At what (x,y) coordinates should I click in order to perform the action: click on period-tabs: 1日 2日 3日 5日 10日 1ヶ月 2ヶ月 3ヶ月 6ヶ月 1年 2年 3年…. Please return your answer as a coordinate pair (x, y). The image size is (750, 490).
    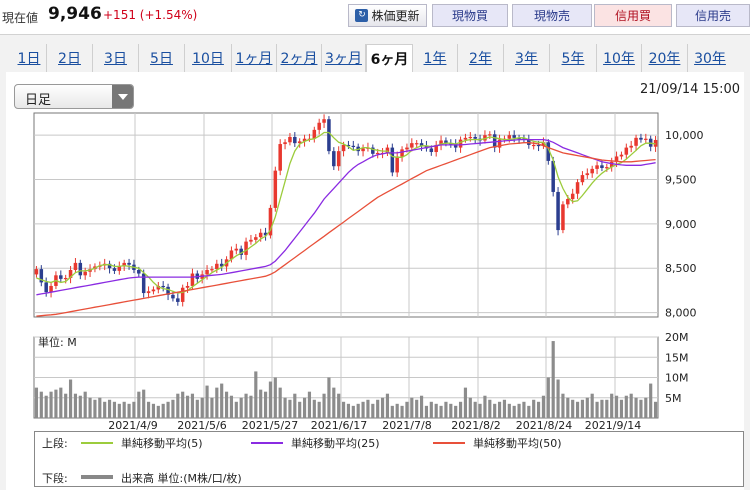
    Looking at the image, I should click on (377, 58).